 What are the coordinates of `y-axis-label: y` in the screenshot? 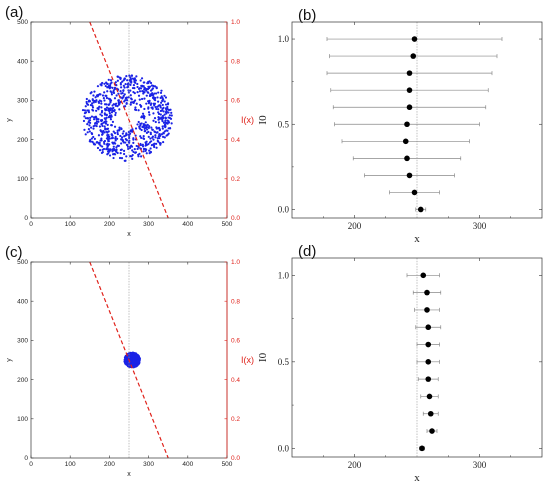 It's located at (9, 120).